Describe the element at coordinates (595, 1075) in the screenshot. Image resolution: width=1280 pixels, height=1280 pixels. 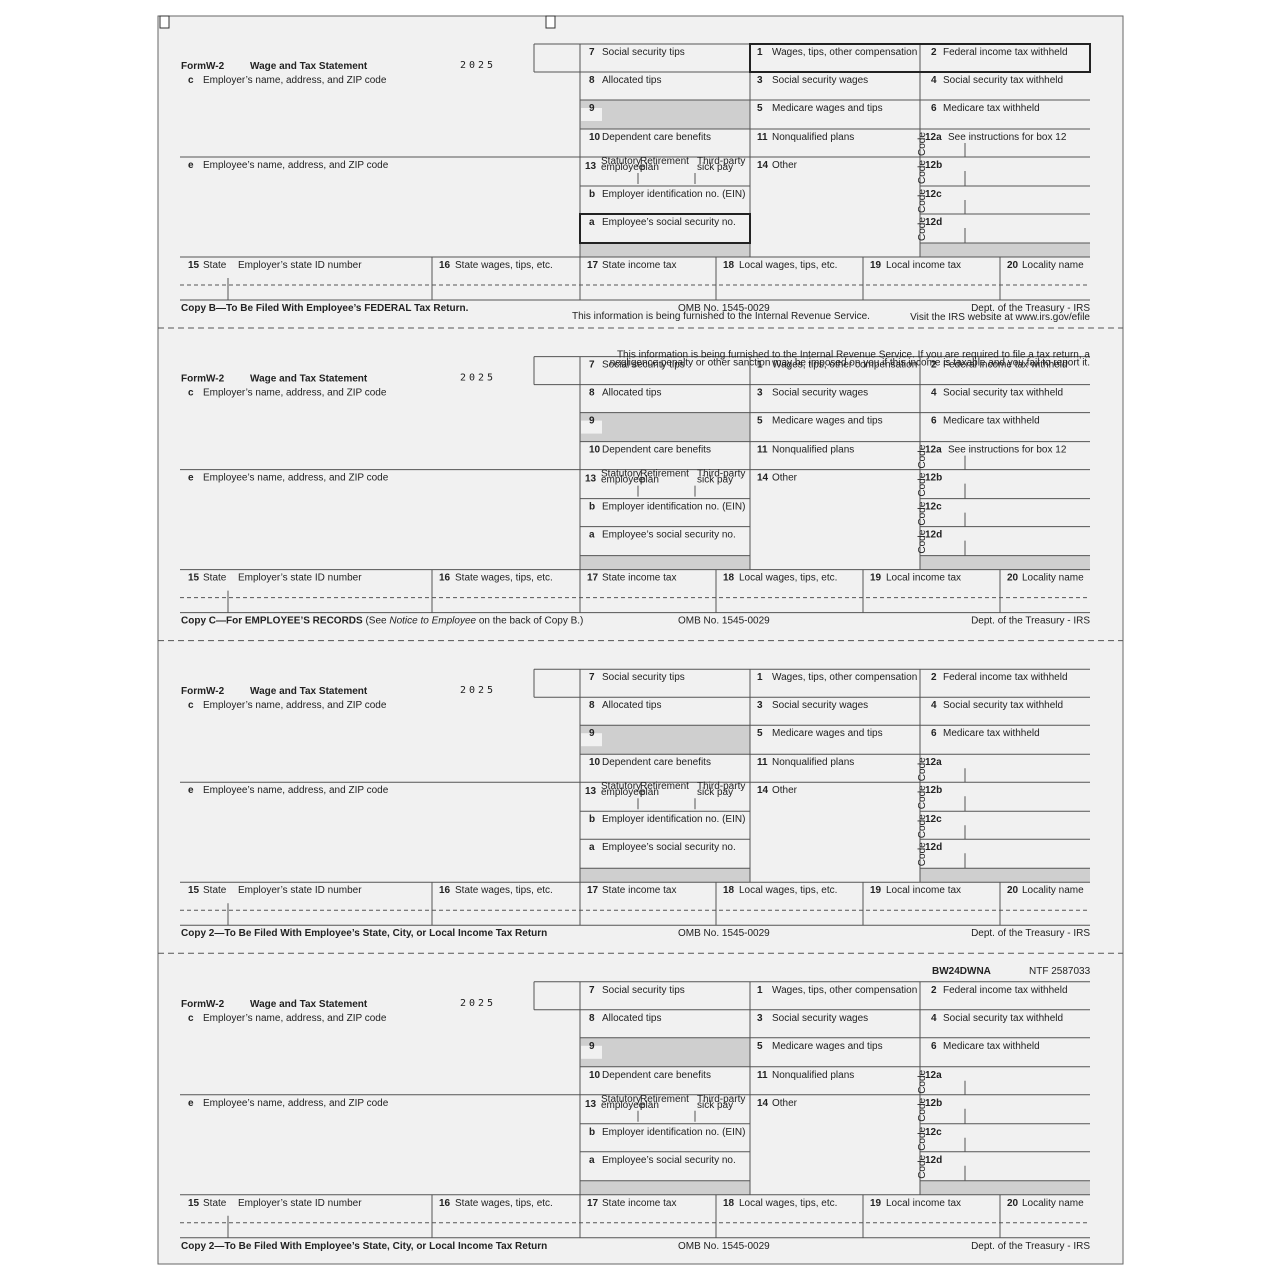
I see `box-number: 10` at that location.